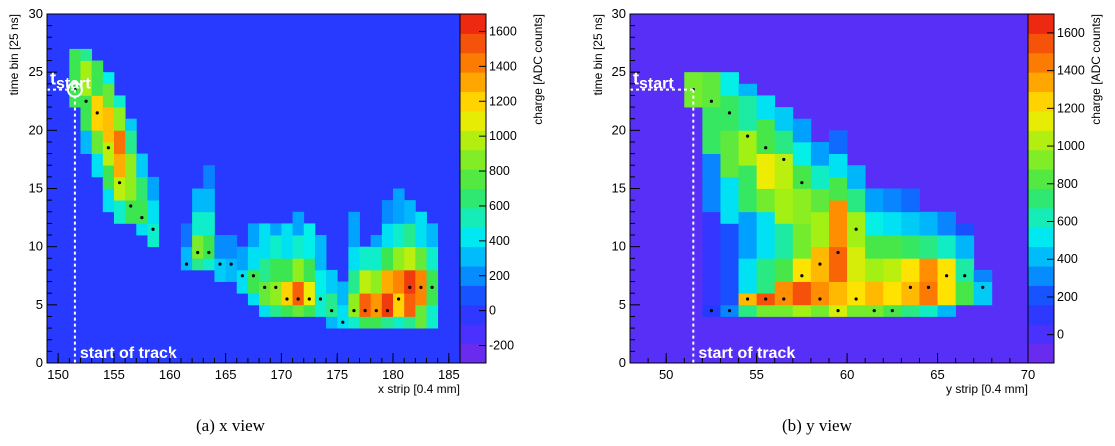 This screenshot has height=446, width=1115. I want to click on y-tick-label: 15, so click(619, 188).